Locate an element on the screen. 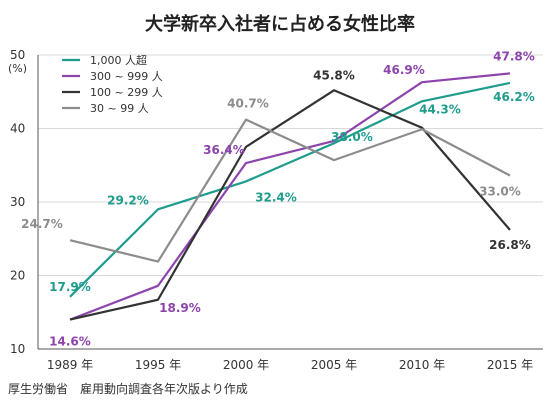 This screenshot has height=410, width=560. x-tick-label: 2010 年 is located at coordinates (422, 365).